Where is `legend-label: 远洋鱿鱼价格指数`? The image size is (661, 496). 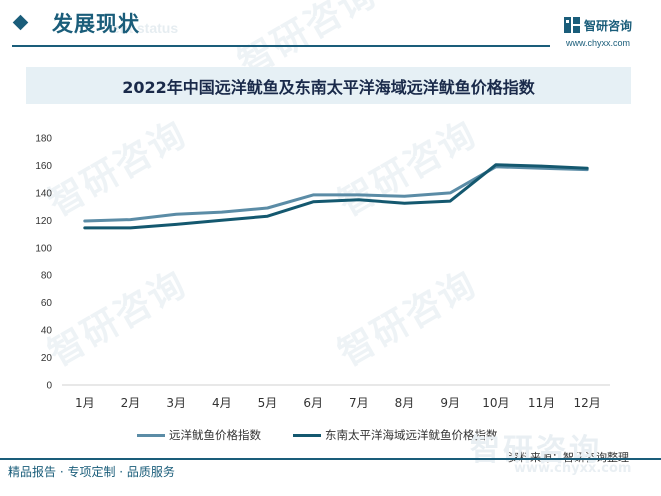
legend-label: 远洋鱿鱼价格指数 is located at coordinates (215, 435).